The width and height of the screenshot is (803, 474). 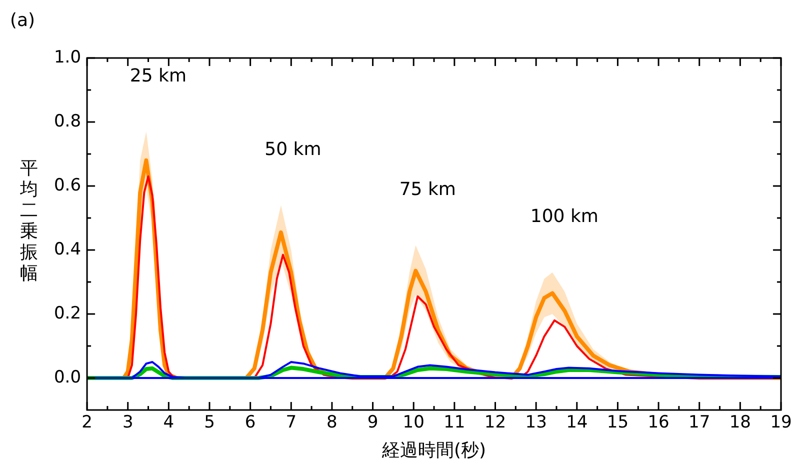 I want to click on y-tick-label: 0.2, so click(x=68, y=313).